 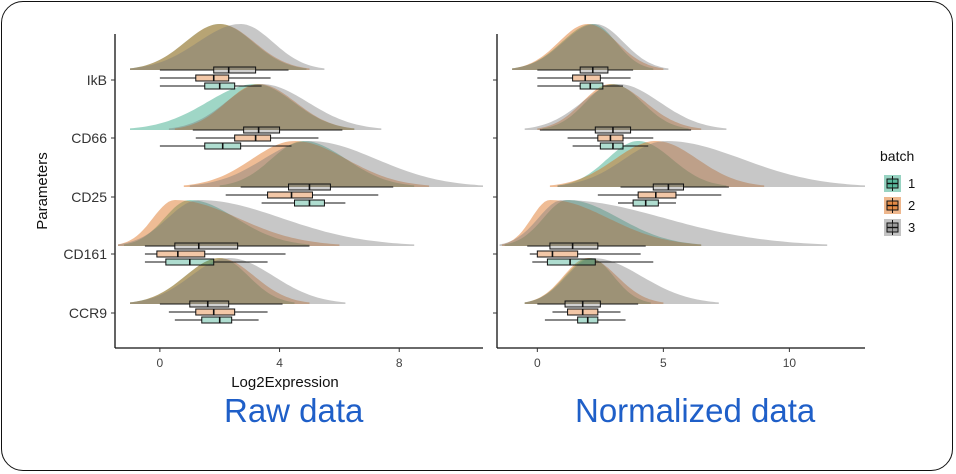 I want to click on legend-label-1: 1, so click(x=911, y=183).